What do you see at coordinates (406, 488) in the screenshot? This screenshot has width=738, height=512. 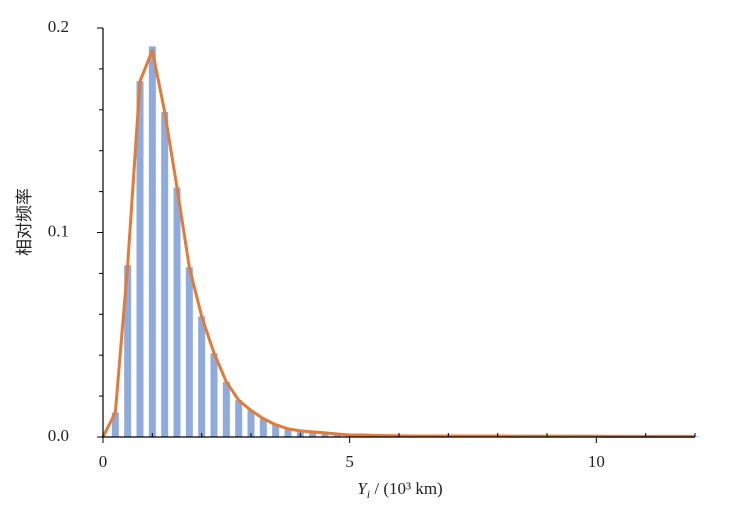 I see `x-axis-rest: / (10³ km)` at bounding box center [406, 488].